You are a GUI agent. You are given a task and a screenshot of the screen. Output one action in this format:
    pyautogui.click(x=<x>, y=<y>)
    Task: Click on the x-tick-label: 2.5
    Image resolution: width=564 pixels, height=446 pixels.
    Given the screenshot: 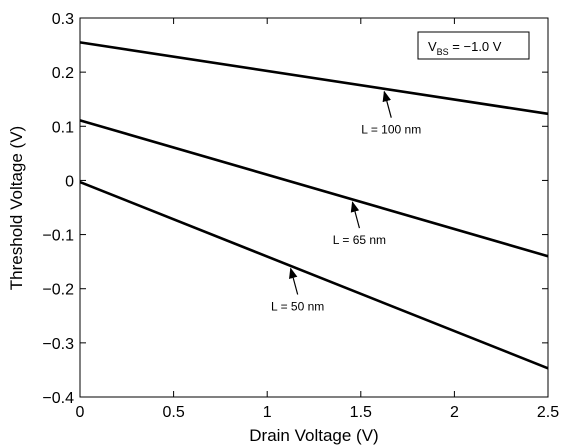 What is the action you would take?
    pyautogui.click(x=548, y=412)
    